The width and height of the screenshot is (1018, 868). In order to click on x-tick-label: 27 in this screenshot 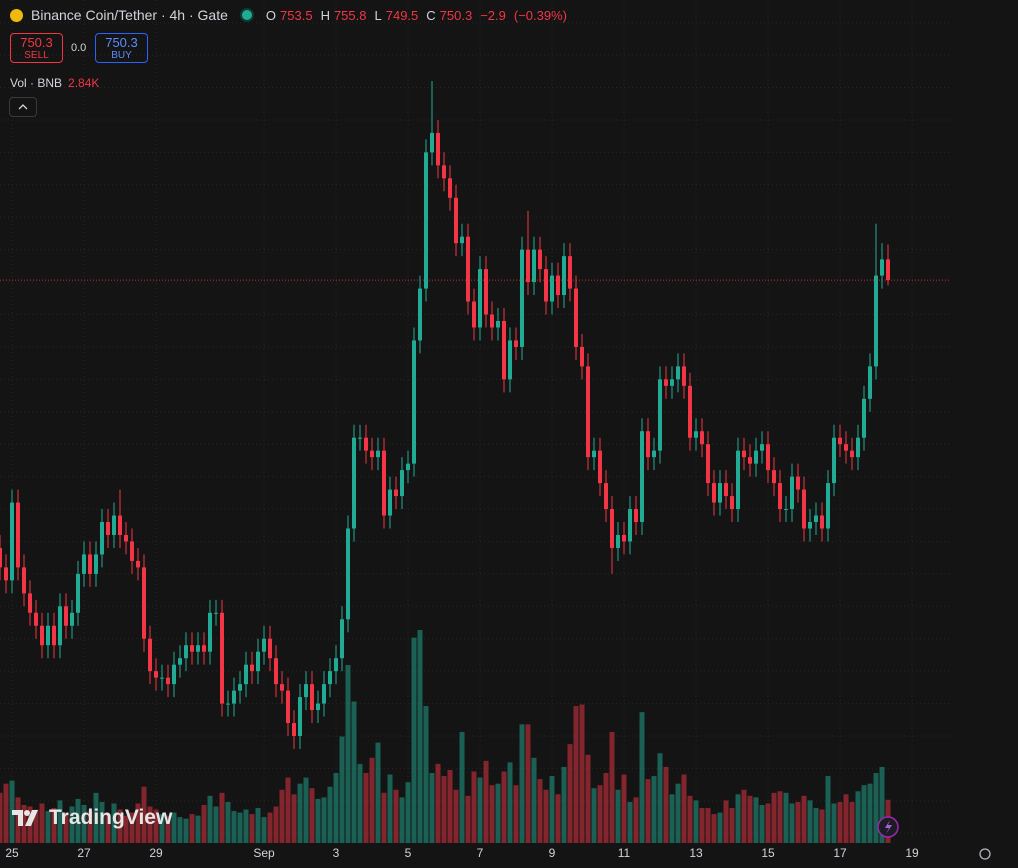, I will do `click(84, 853)`.